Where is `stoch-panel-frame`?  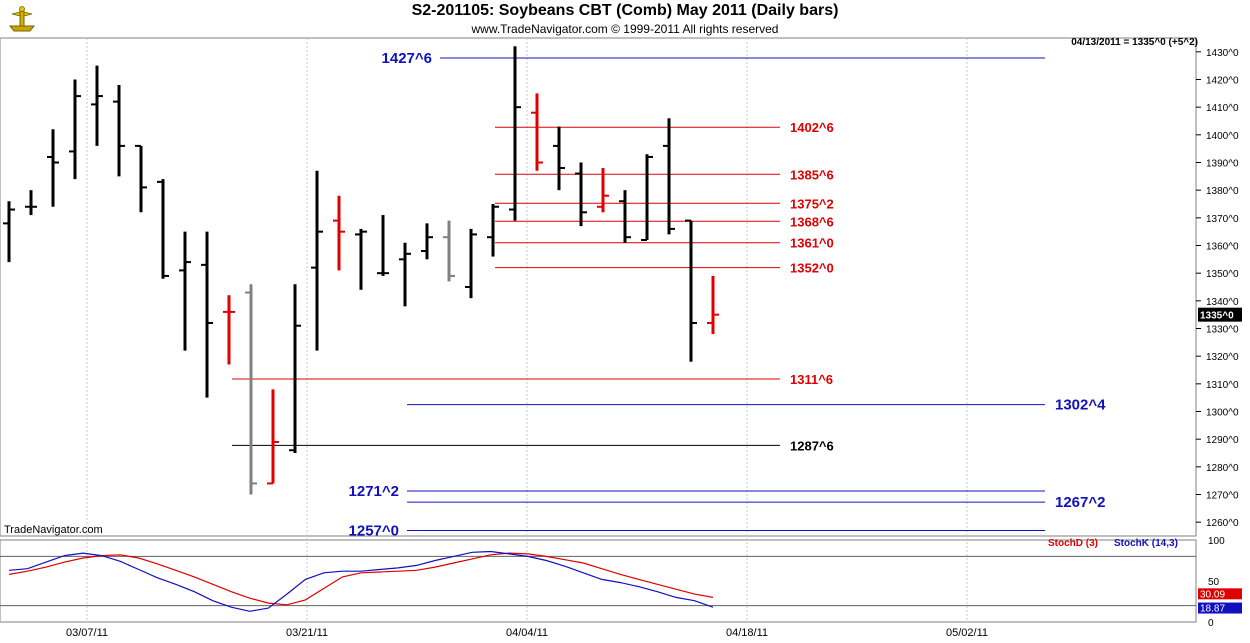 stoch-panel-frame is located at coordinates (598, 581).